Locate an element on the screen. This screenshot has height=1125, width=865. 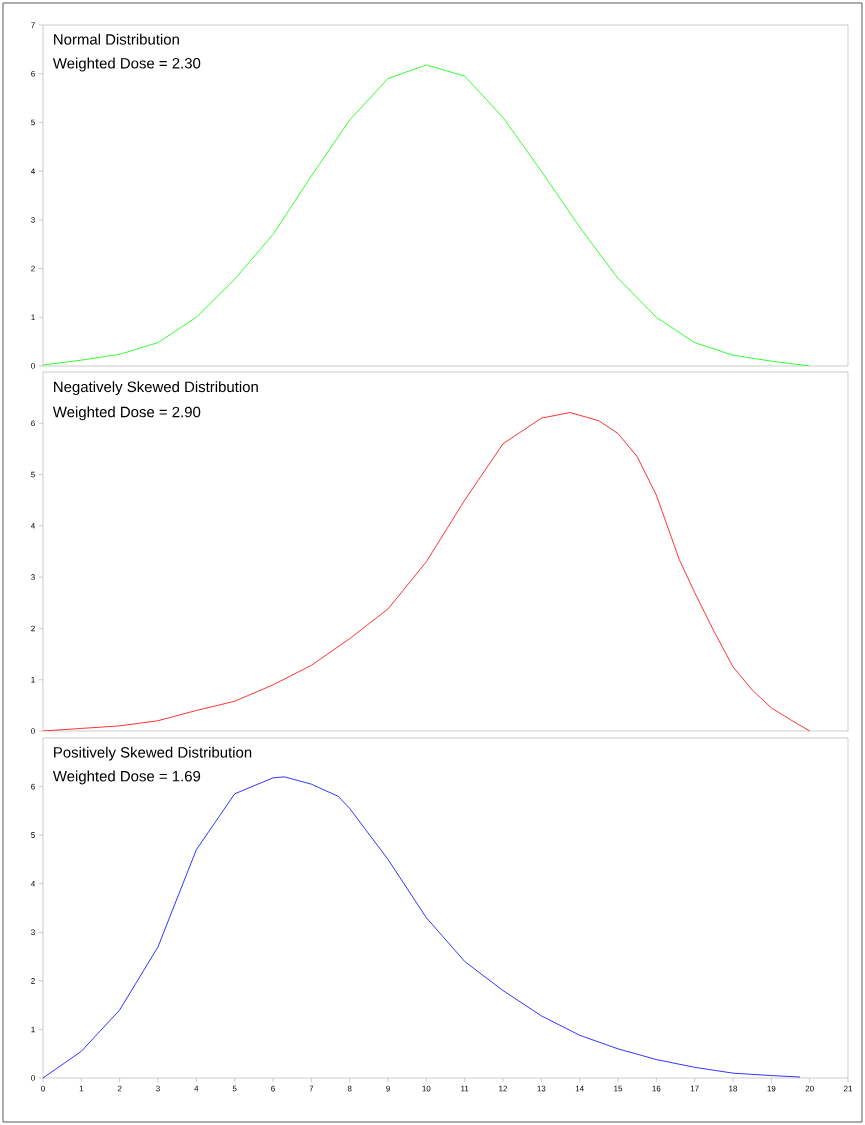
text: Weighted Dose = 1.69 is located at coordinates (126, 777).